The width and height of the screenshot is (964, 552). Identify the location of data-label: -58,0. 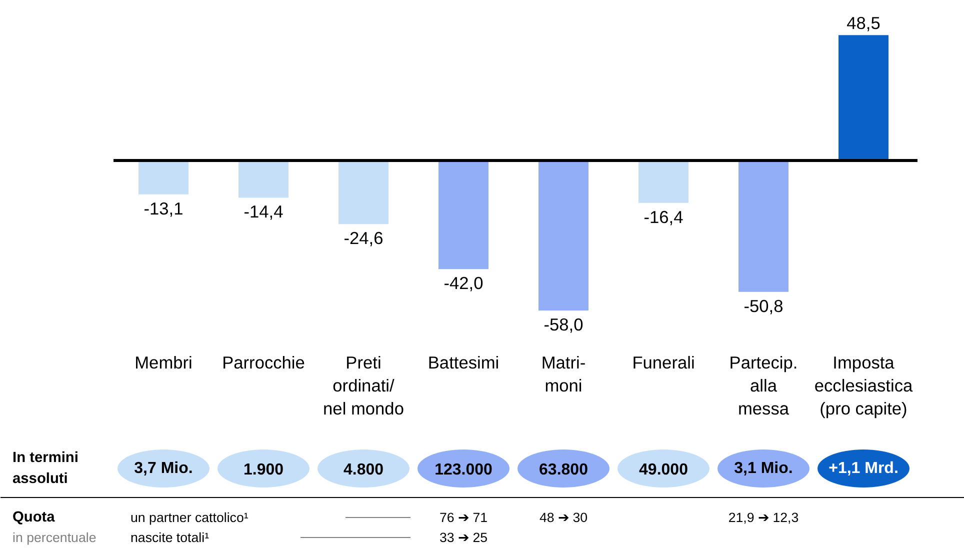
(564, 324).